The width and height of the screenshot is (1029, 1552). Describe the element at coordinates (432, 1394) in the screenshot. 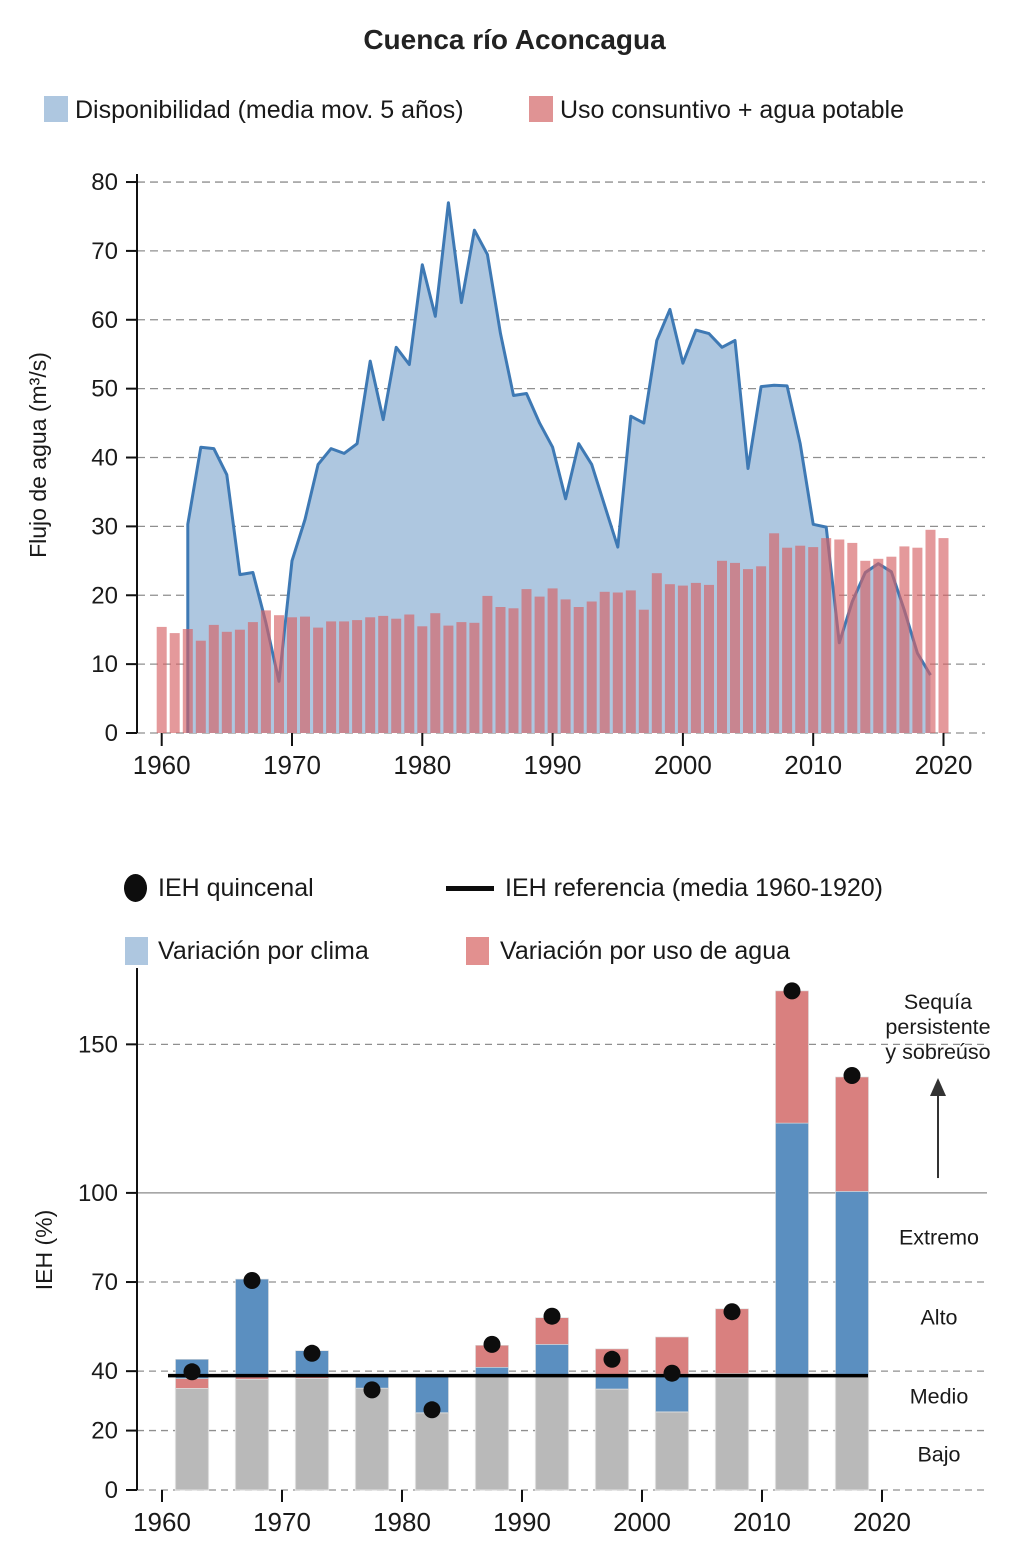

I see `ieh-segment-blue-1982` at that location.